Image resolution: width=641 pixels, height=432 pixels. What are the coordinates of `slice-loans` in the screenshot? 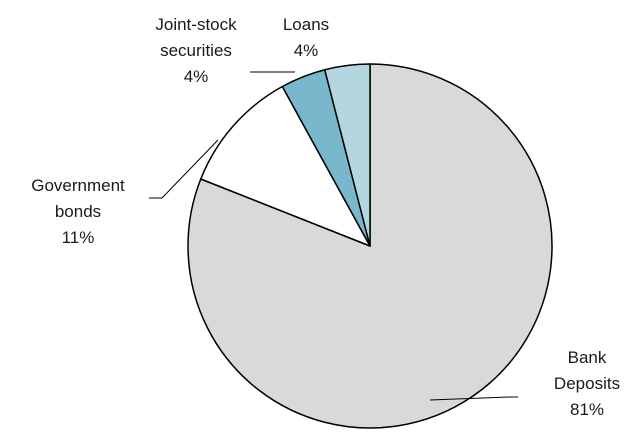 It's located at (347, 155).